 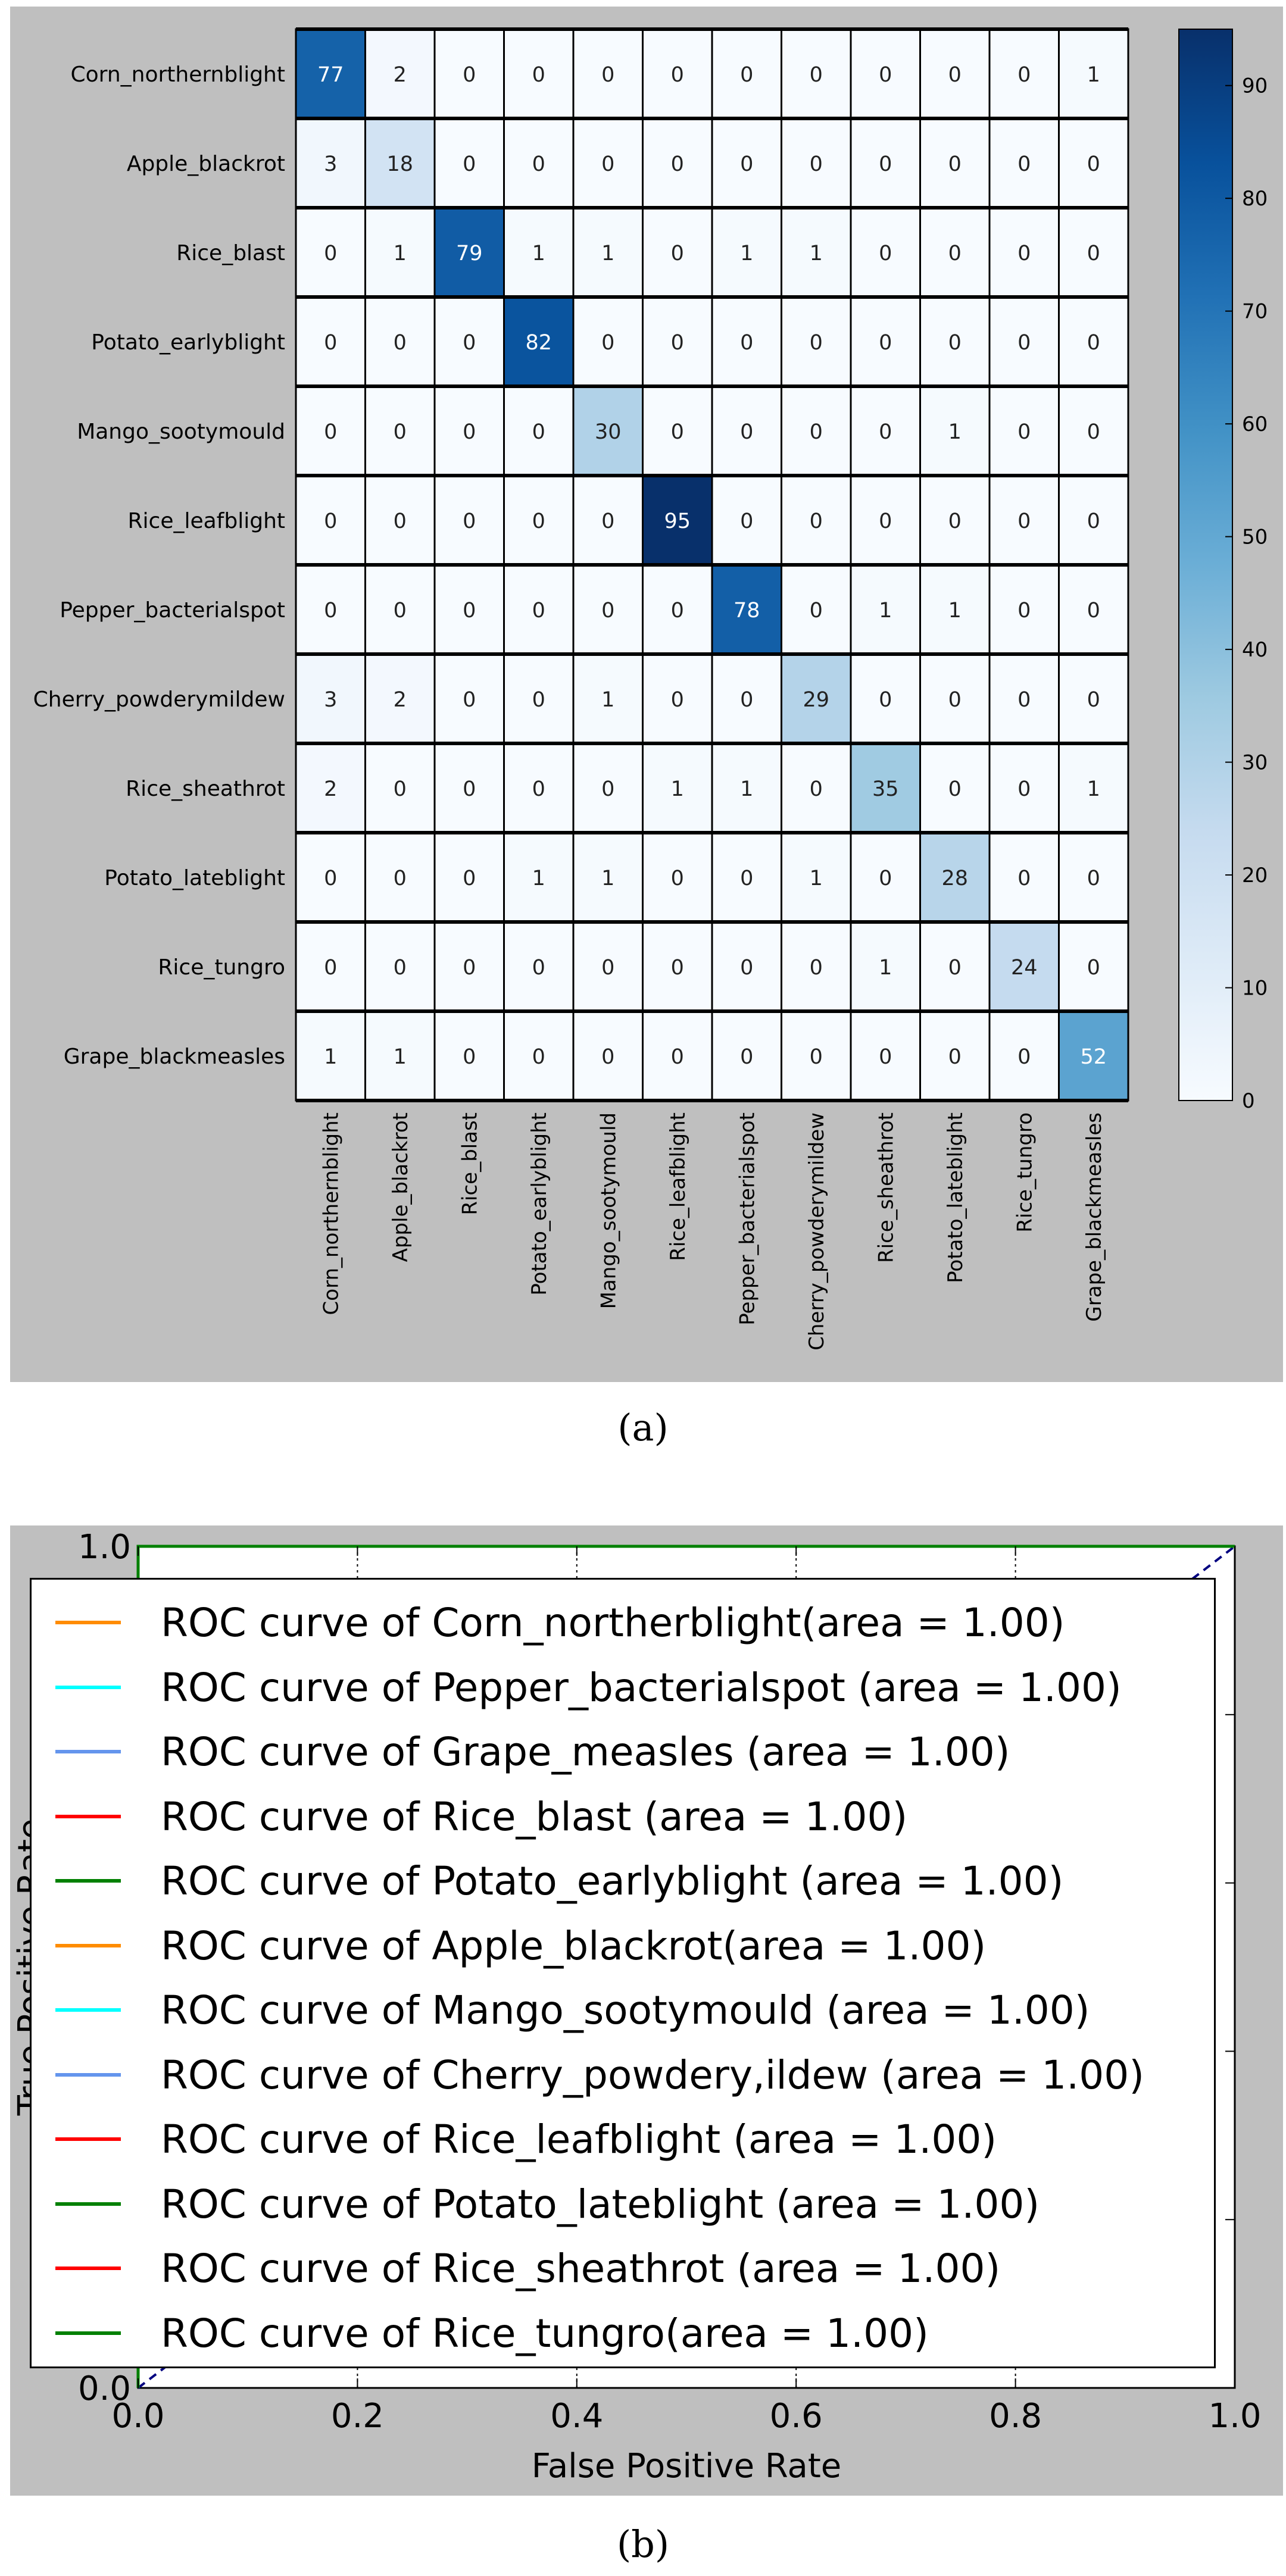 What do you see at coordinates (623, 1752) in the screenshot?
I see `legend-entry: ROC curve of Grape_measles (area = 1.00)` at bounding box center [623, 1752].